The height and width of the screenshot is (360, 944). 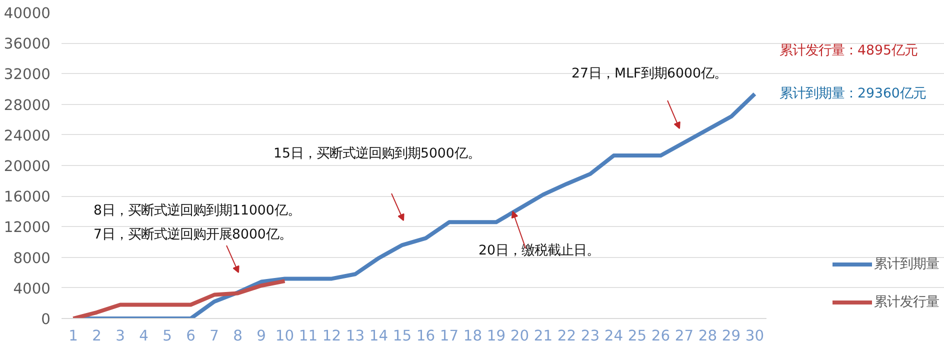 I want to click on annotation: 15日，买断式逆回购到期5000亿。, so click(x=377, y=154).